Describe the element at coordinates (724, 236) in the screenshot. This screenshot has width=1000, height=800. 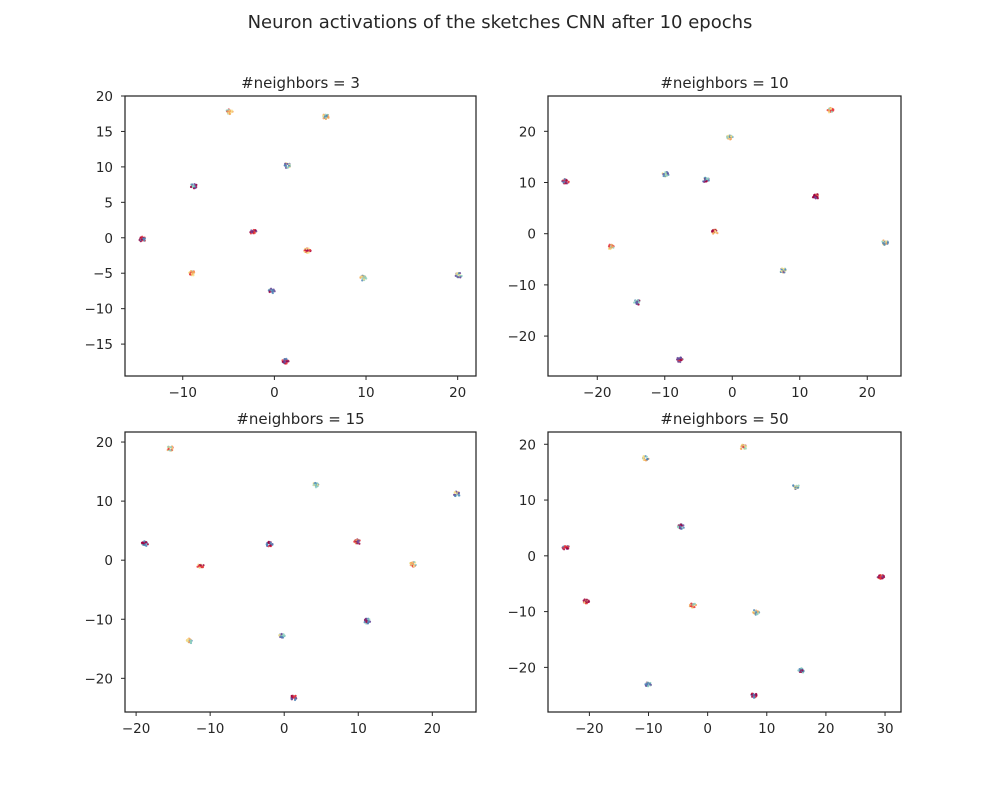
I see `axes-frame` at that location.